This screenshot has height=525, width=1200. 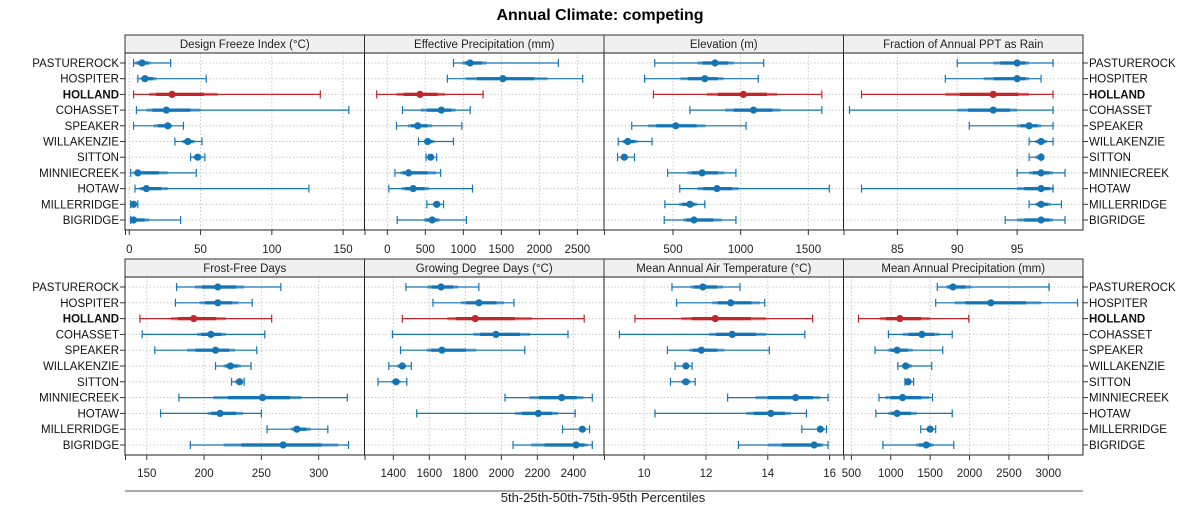 I want to click on data-row-holland, so click(x=913, y=318).